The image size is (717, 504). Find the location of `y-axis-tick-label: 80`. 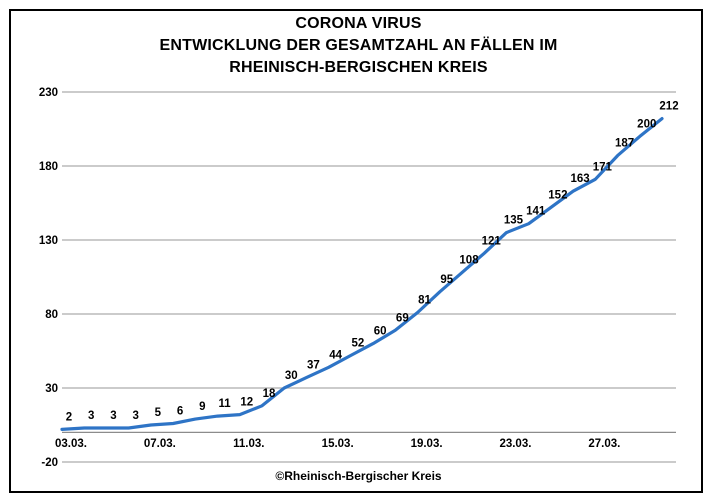

y-axis-tick-label: 80 is located at coordinates (51, 315).